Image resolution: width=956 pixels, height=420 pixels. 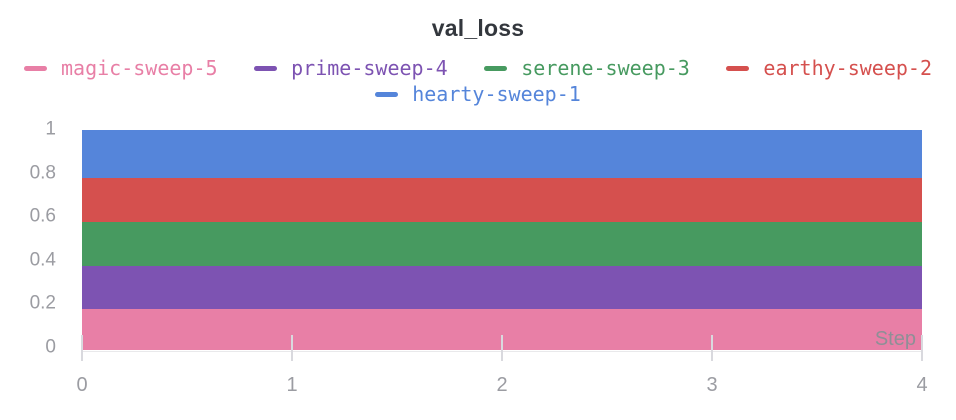 I want to click on chart-title: val_loss, so click(x=478, y=28).